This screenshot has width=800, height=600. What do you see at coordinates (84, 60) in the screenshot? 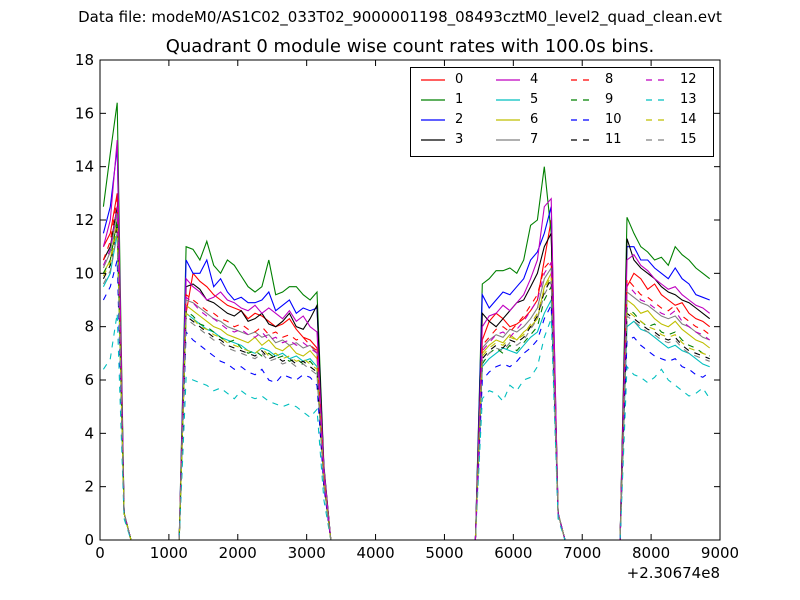
I see `y-tick-label: 18` at bounding box center [84, 60].